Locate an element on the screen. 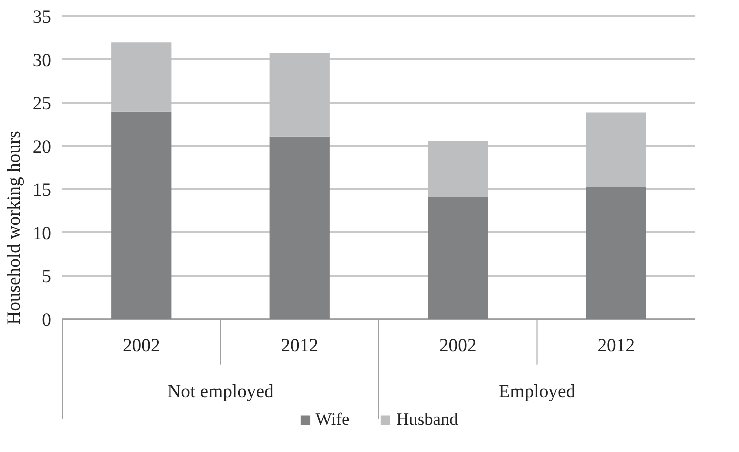 This screenshot has width=739, height=452. legend-label: Wife is located at coordinates (333, 420).